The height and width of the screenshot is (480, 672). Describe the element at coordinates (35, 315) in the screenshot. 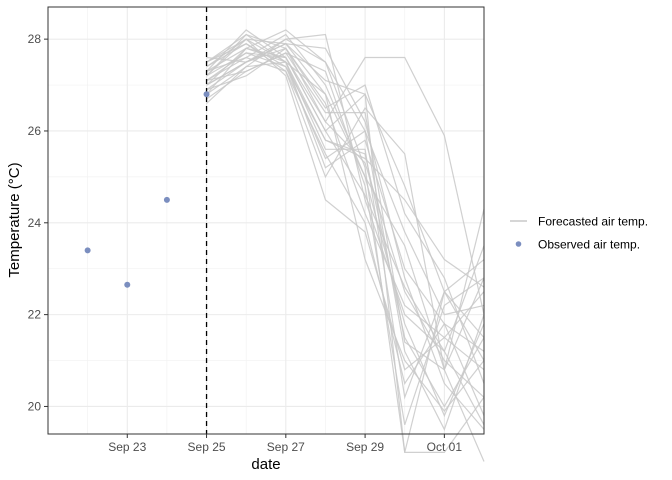

I see `y-tick-label: 22` at that location.